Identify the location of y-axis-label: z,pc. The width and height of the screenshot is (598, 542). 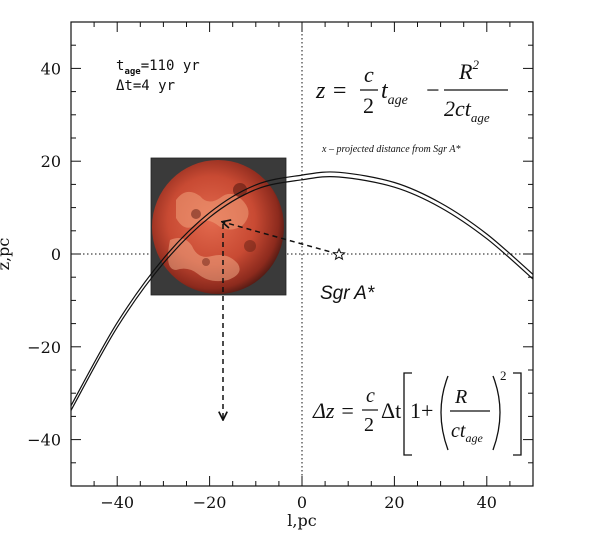
(6, 254).